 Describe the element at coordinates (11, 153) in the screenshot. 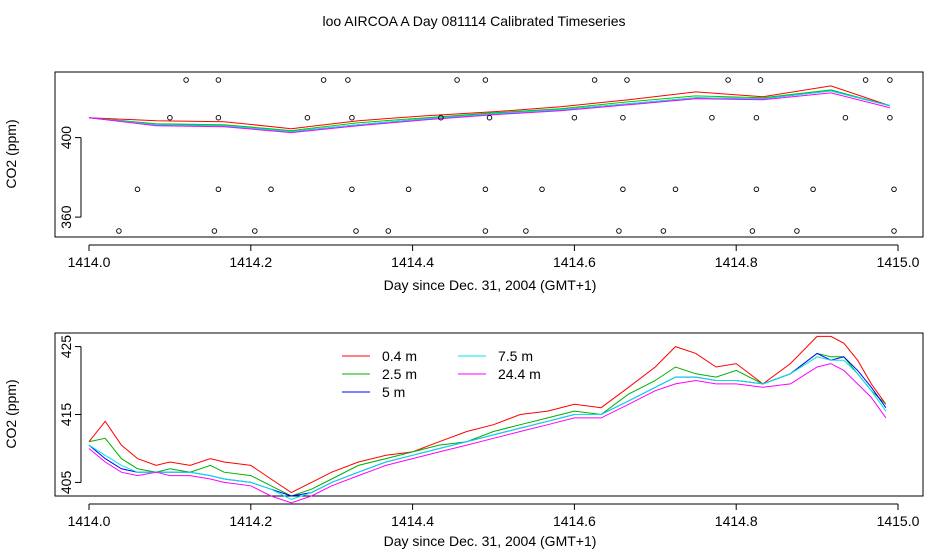

I see `upper-y-axis-label: CO2 (ppm)` at that location.